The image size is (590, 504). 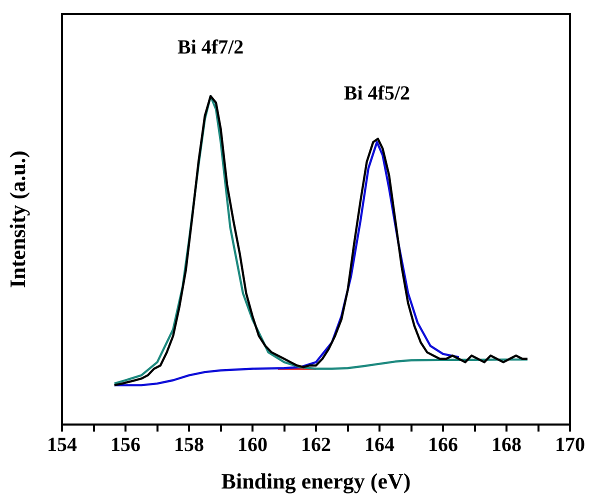 What do you see at coordinates (125, 445) in the screenshot?
I see `x-tick-label: 156` at bounding box center [125, 445].